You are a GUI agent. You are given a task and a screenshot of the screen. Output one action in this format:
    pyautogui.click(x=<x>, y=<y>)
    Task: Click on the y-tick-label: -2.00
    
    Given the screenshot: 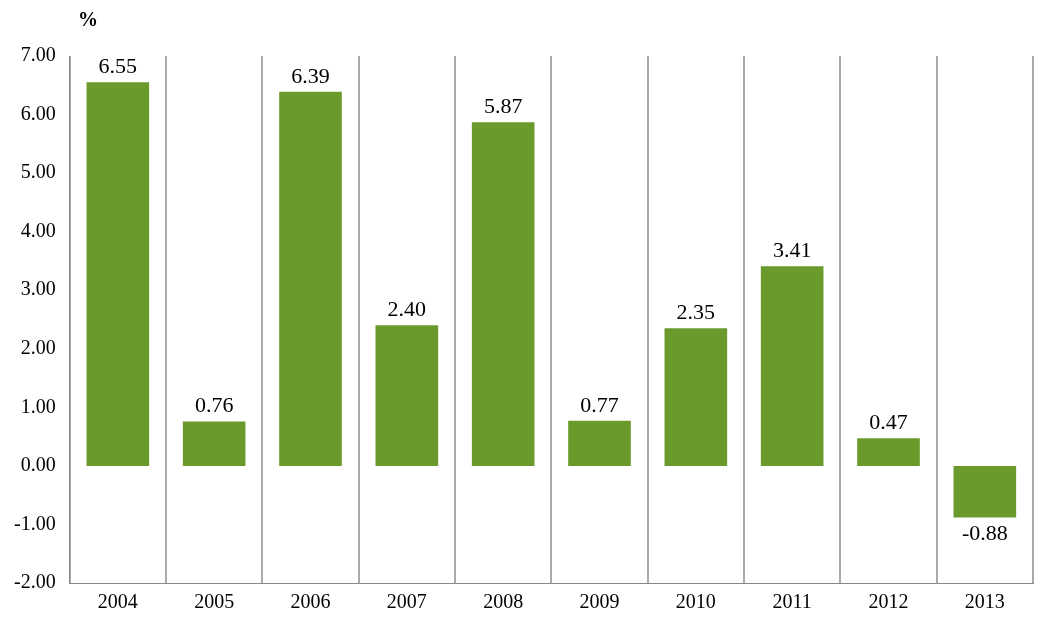 What is the action you would take?
    pyautogui.click(x=34, y=581)
    